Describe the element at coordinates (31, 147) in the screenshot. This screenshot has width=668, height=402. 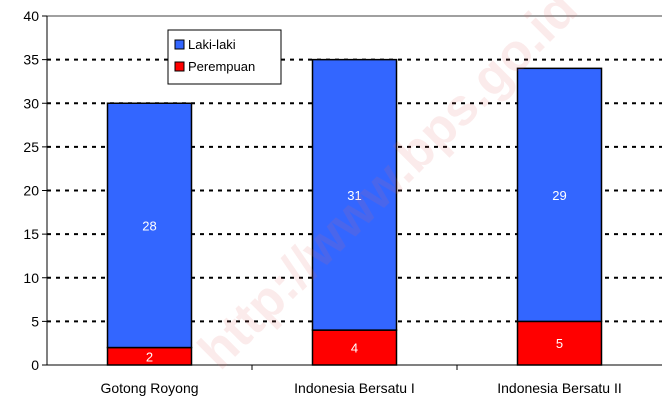
I see `y-tick-label: 25` at that location.